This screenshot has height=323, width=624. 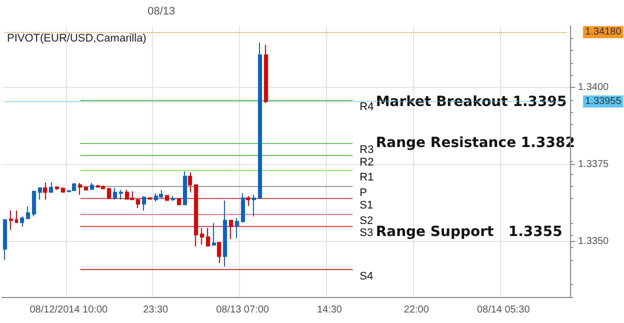 I want to click on y-tick-label: 1.3350, so click(x=594, y=242).